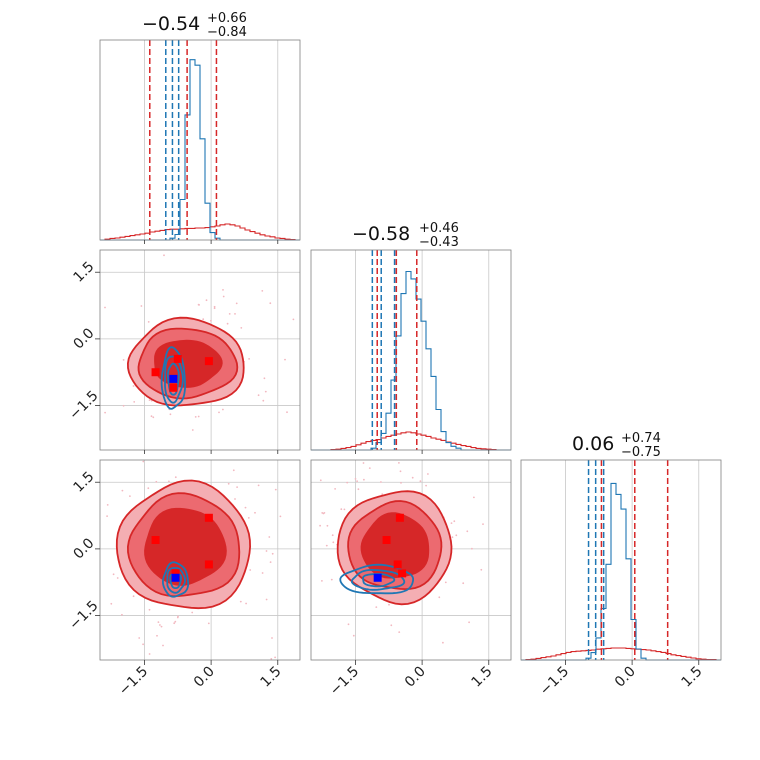  What do you see at coordinates (482, 677) in the screenshot?
I see `x-tick-label-1-2: 1.5` at bounding box center [482, 677].